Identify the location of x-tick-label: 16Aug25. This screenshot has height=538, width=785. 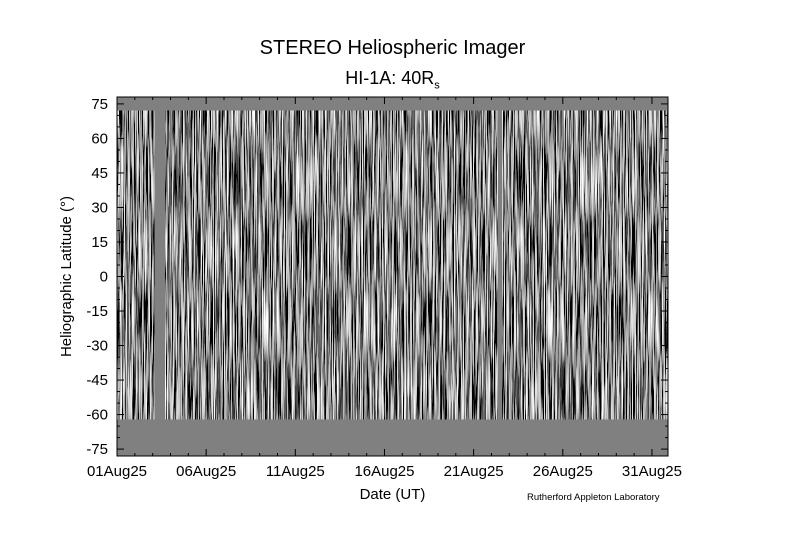
(384, 471).